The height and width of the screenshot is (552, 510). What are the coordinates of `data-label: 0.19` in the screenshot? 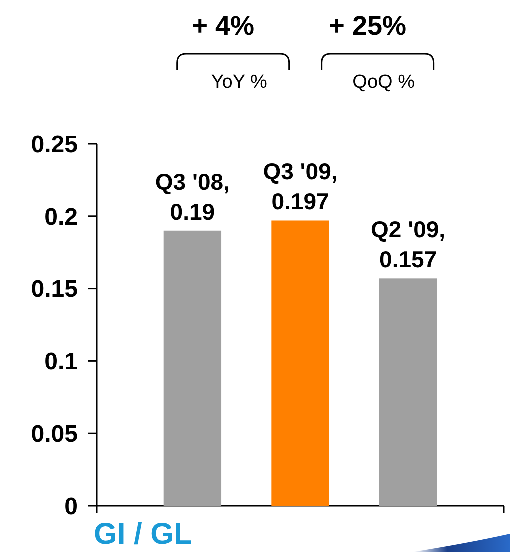 It's located at (193, 211).